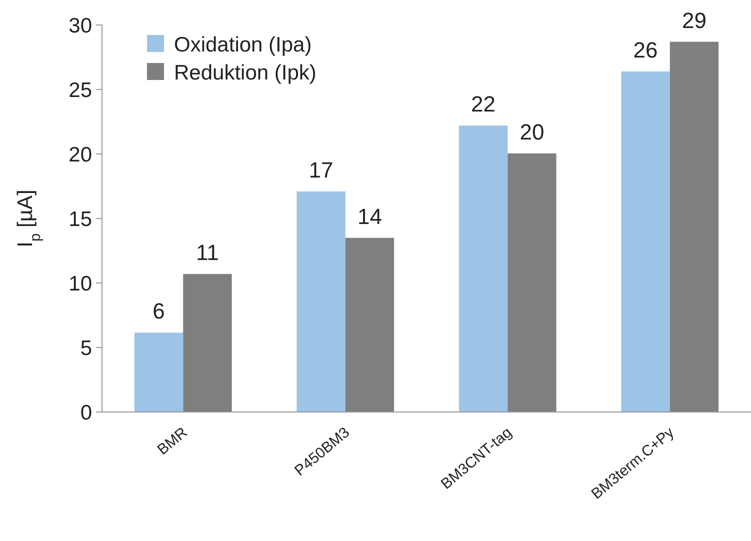 This screenshot has width=751, height=541. What do you see at coordinates (245, 72) in the screenshot?
I see `legend-label: Reduktion (Ipk)` at bounding box center [245, 72].